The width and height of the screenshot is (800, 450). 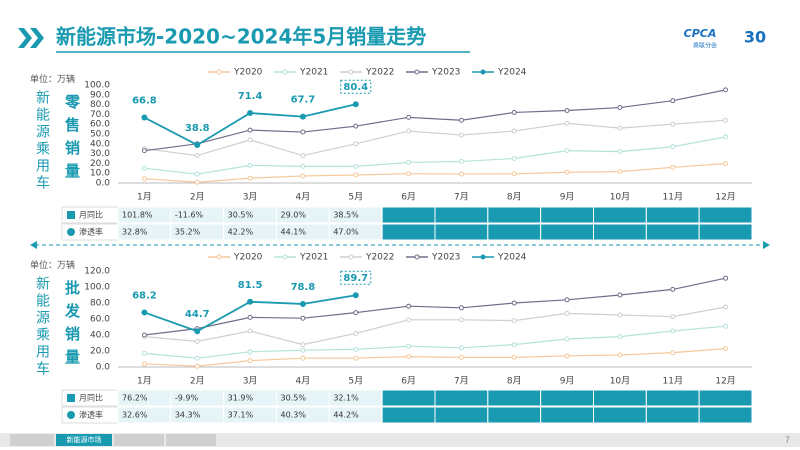 I want to click on y-tick-label: 120.0, so click(x=97, y=272).